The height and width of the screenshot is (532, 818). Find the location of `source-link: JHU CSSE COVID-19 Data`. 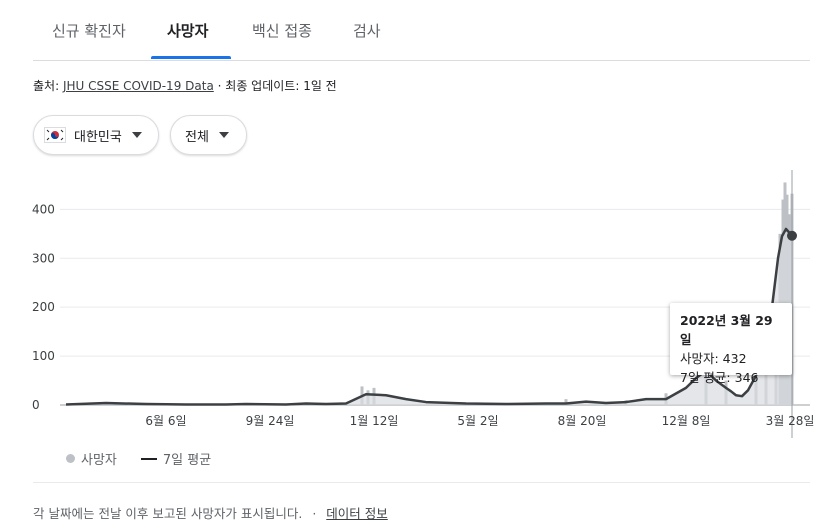

source-link: JHU CSSE COVID-19 Data is located at coordinates (138, 86).